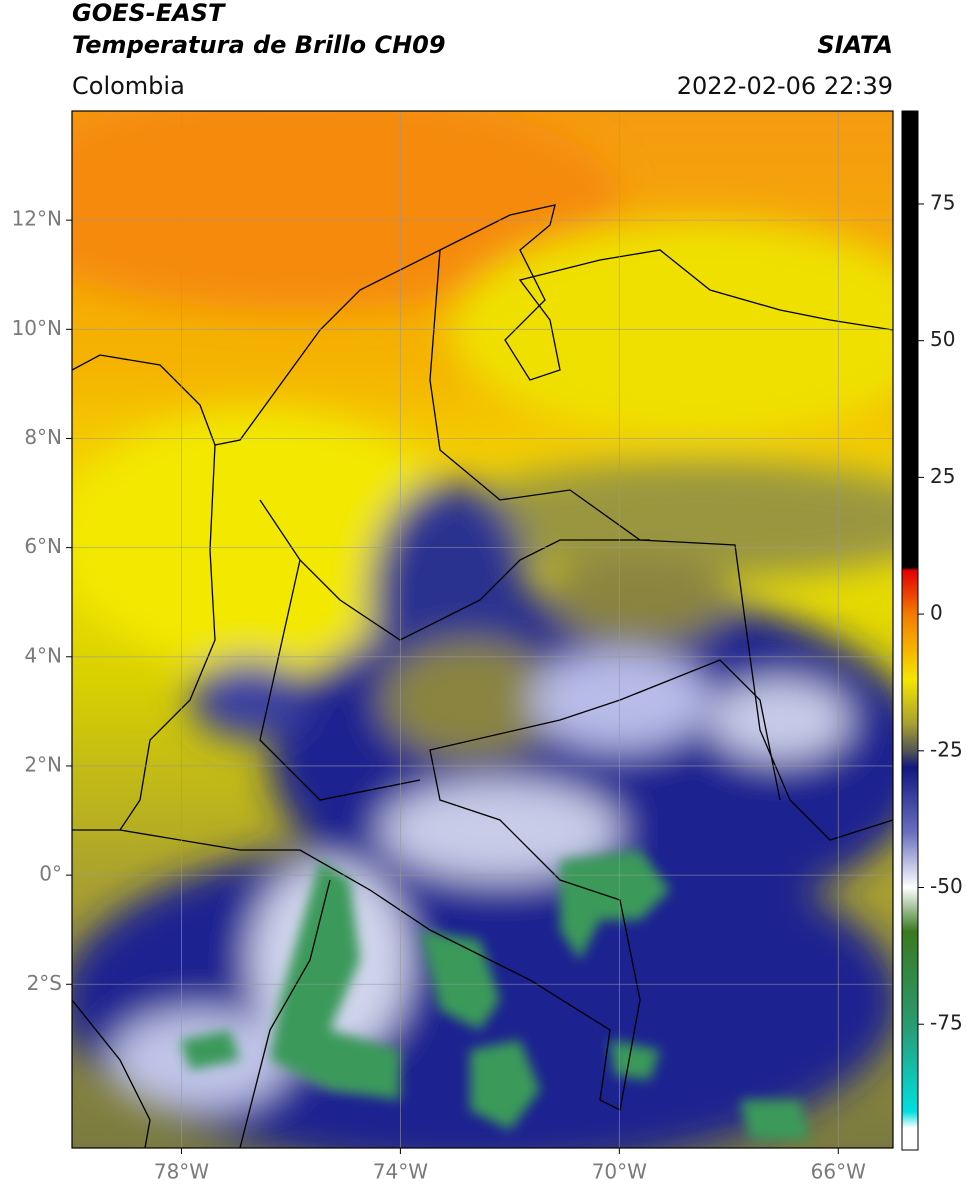 This screenshot has width=966, height=1190. What do you see at coordinates (936, 613) in the screenshot?
I see `colorbar-tick-label: 0` at bounding box center [936, 613].